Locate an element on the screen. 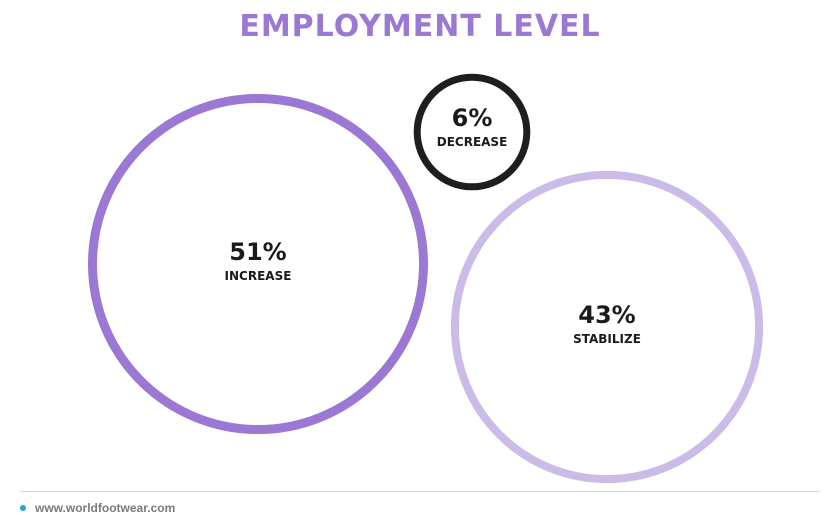 The image size is (840, 523). footer-url: www.worldfootwear.com is located at coordinates (105, 508).